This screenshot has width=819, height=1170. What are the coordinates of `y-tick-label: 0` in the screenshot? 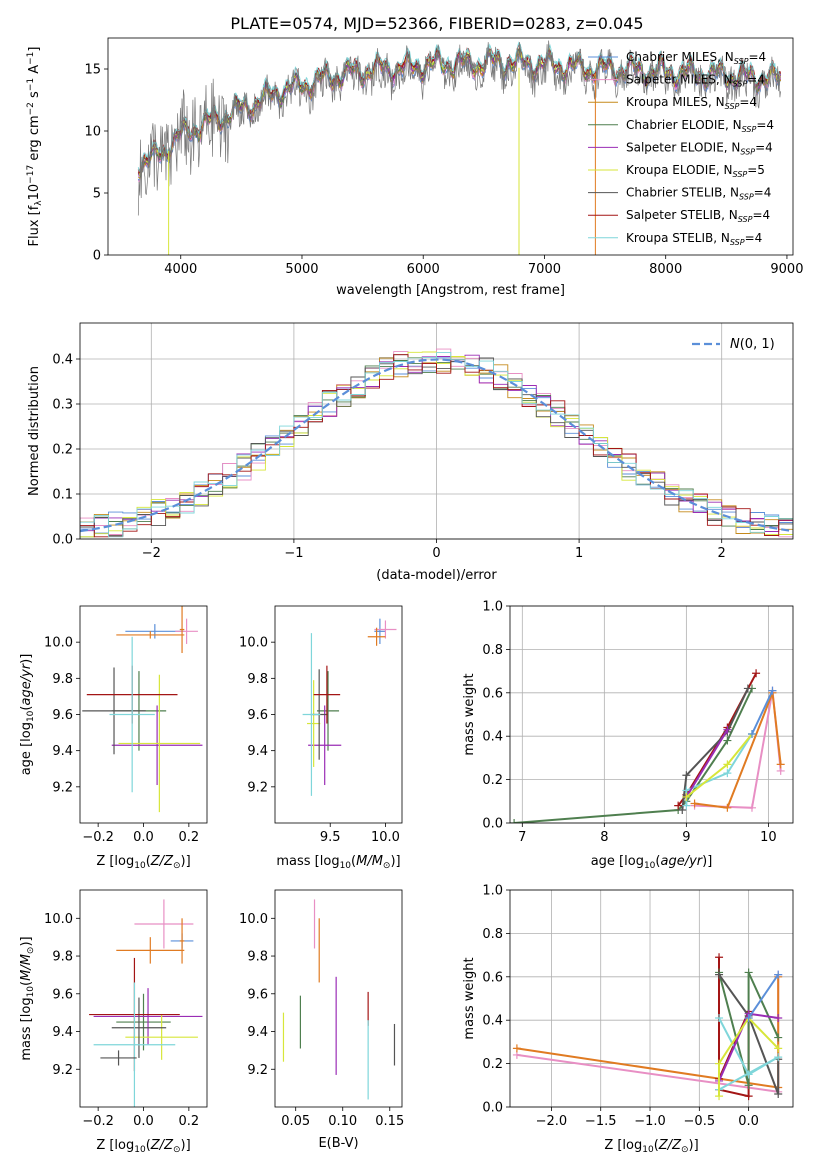 It's located at (97, 256).